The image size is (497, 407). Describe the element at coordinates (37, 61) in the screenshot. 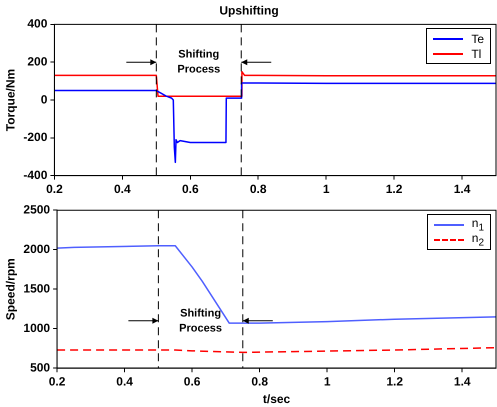

I see `y-tick-label: 200` at that location.